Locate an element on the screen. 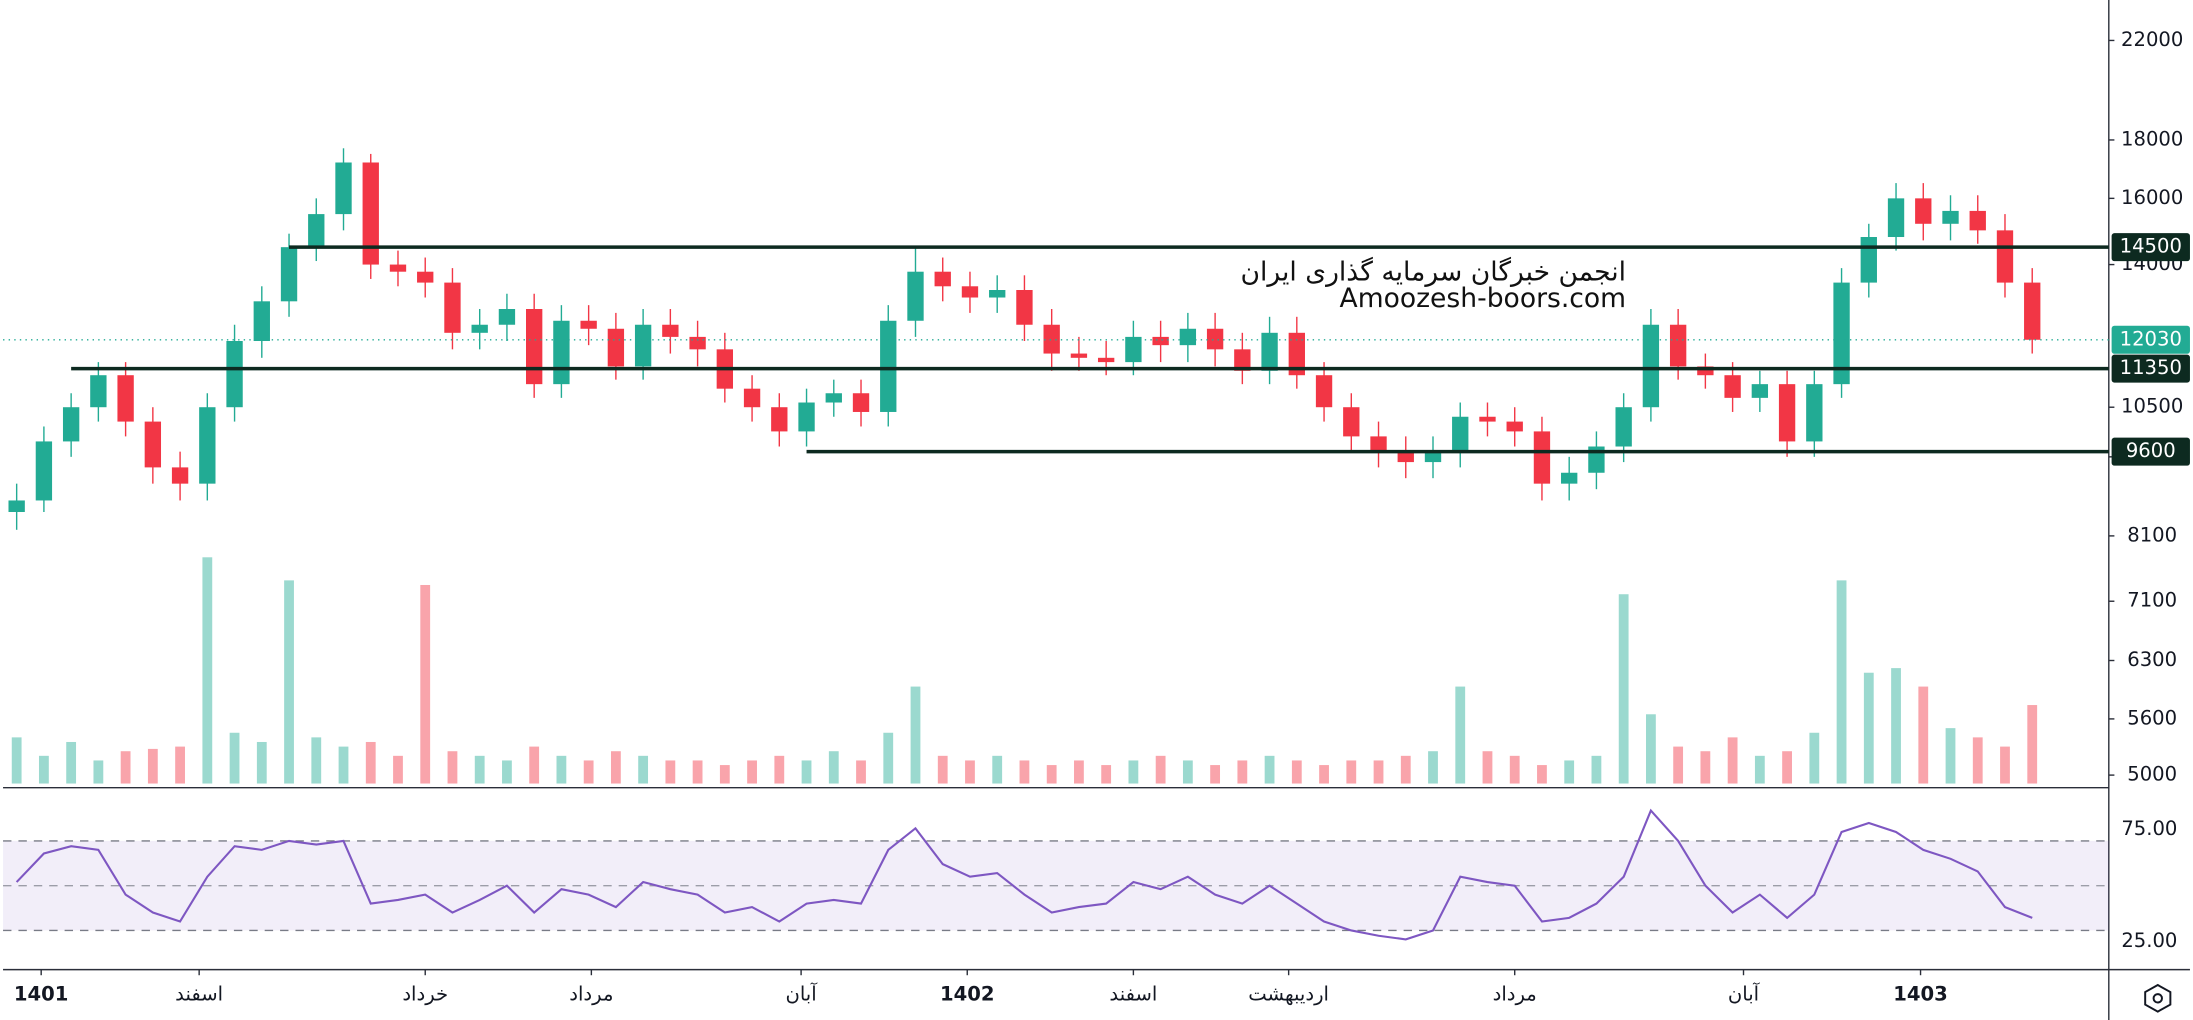  level-box is located at coordinates (2150, 368).